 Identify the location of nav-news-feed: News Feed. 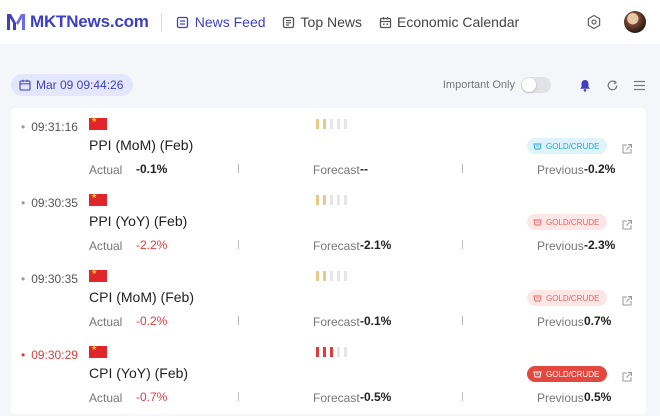
(221, 22).